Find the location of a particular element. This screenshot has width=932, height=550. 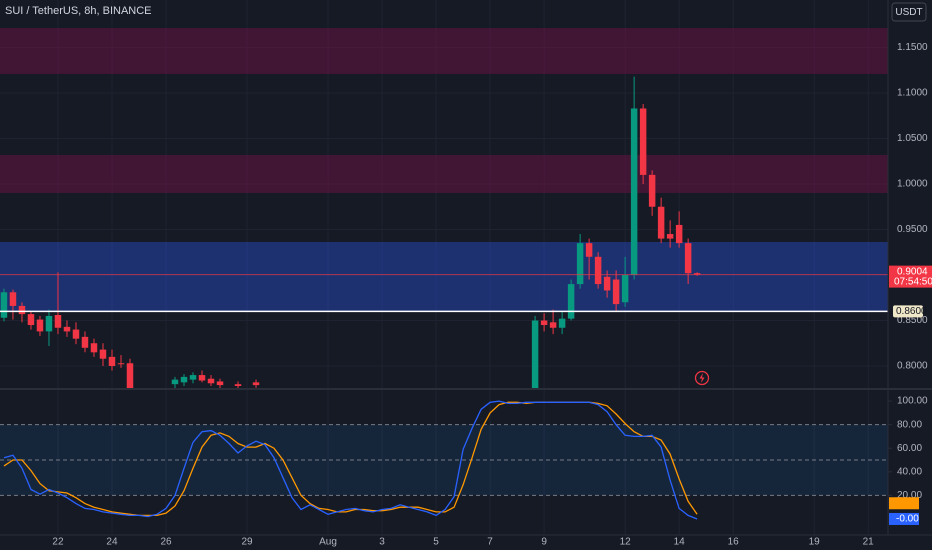

y-tick-label: 1.1000 is located at coordinates (912, 93).